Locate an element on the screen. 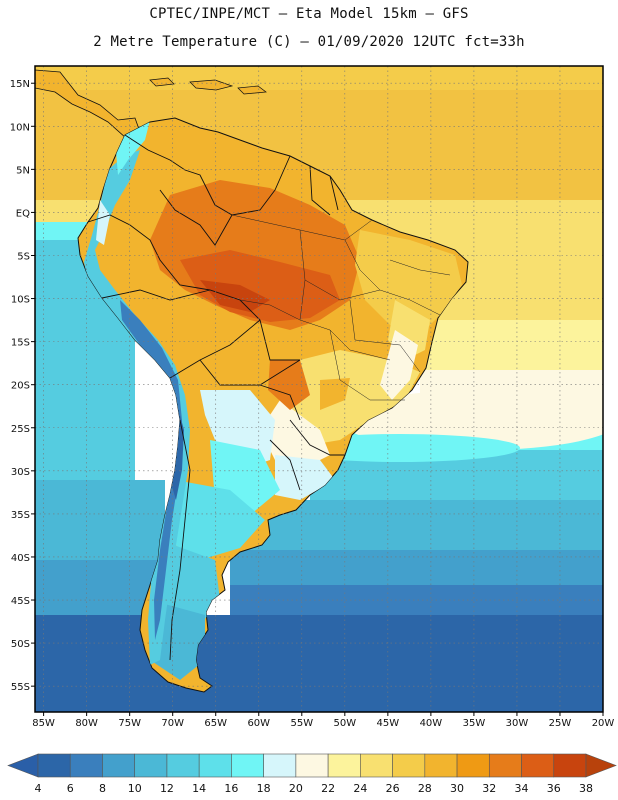 The width and height of the screenshot is (618, 800). lat-tick-label: 10S is located at coordinates (20, 300).